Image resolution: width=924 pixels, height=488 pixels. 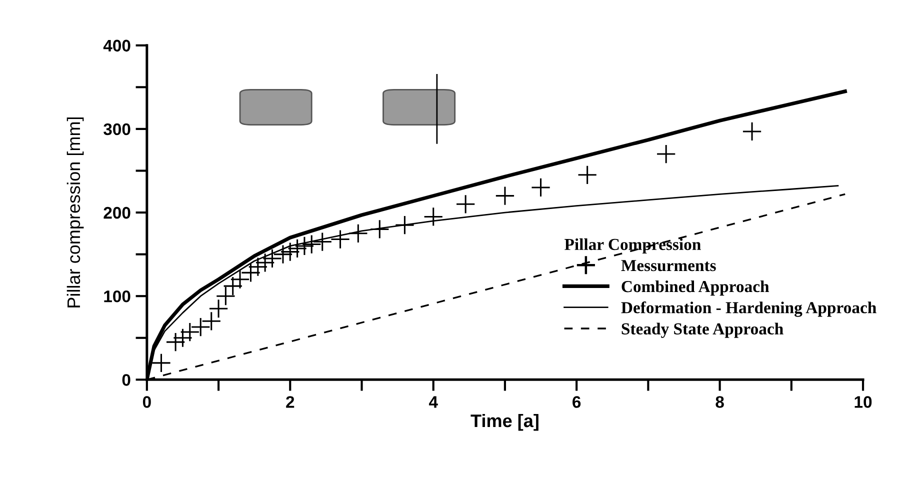 What do you see at coordinates (504, 422) in the screenshot?
I see `x-axis-title: Time [a]` at bounding box center [504, 422].